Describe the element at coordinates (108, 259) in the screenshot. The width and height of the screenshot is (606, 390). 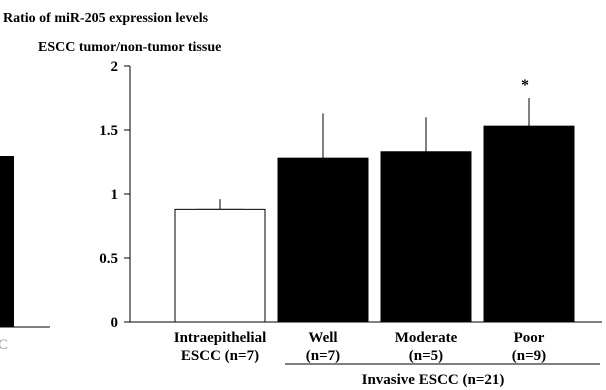
I see `y-tick-label: 0.5` at that location.